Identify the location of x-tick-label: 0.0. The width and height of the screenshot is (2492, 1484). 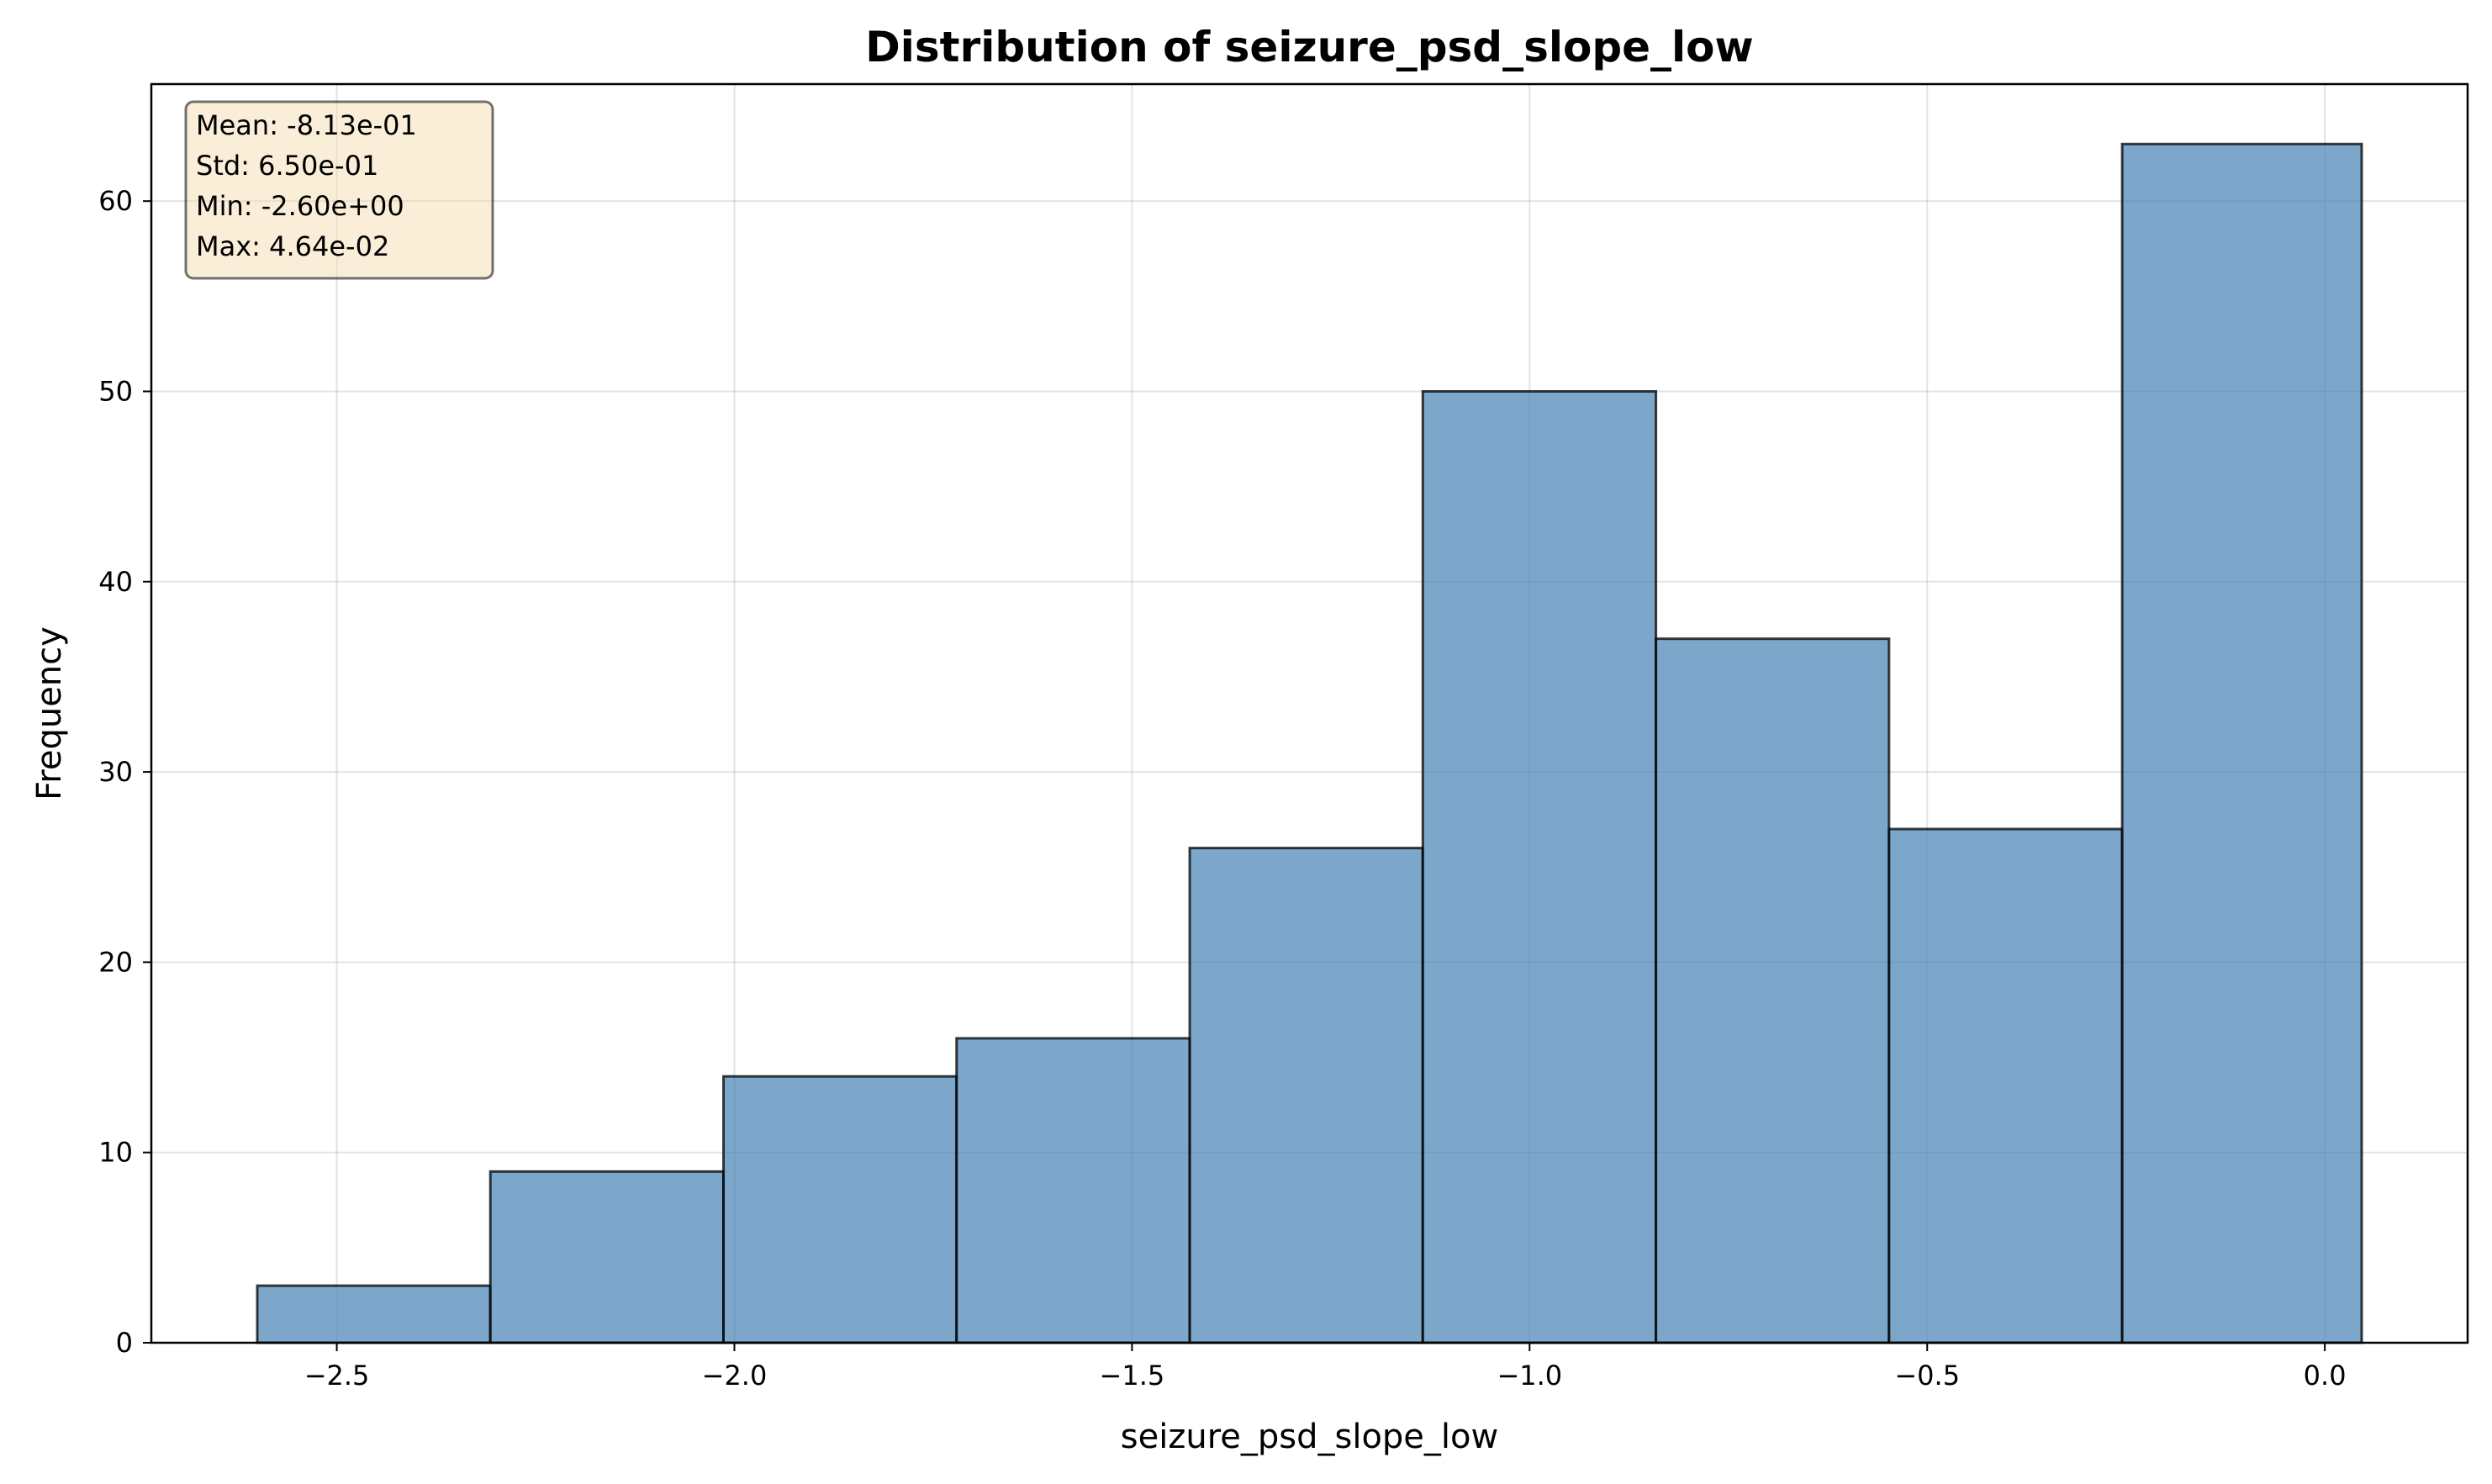
(2325, 1376).